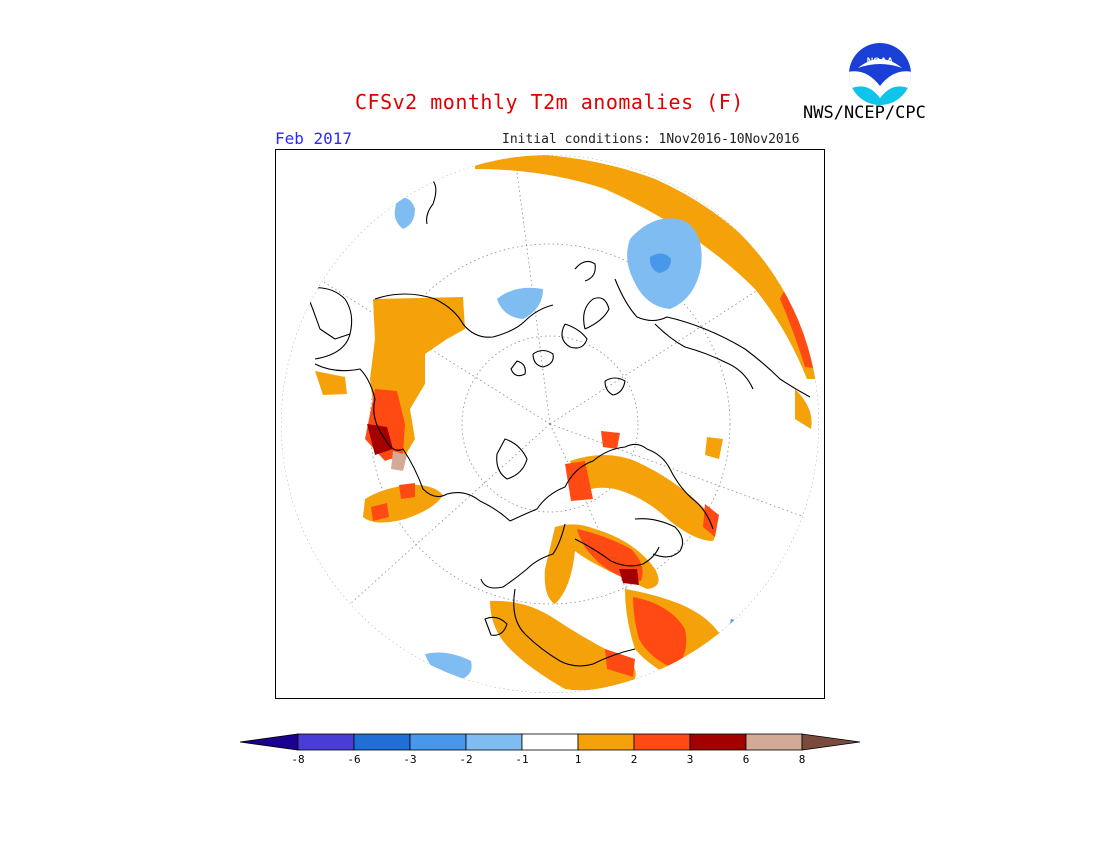 The width and height of the screenshot is (1100, 850). What do you see at coordinates (298, 759) in the screenshot?
I see `cbar-tick-label: -8` at bounding box center [298, 759].